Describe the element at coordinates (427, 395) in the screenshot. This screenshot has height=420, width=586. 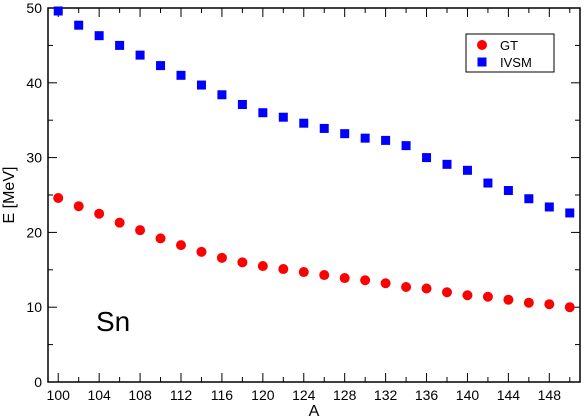
I see `x-tick-label: 136` at that location.